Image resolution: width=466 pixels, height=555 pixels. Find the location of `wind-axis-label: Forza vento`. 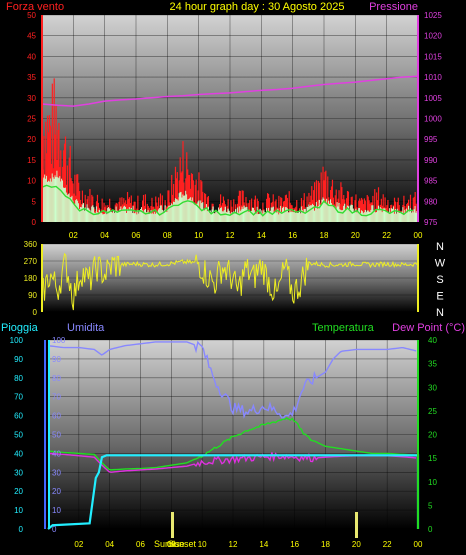

wind-axis-label: Forza vento is located at coordinates (35, 7).